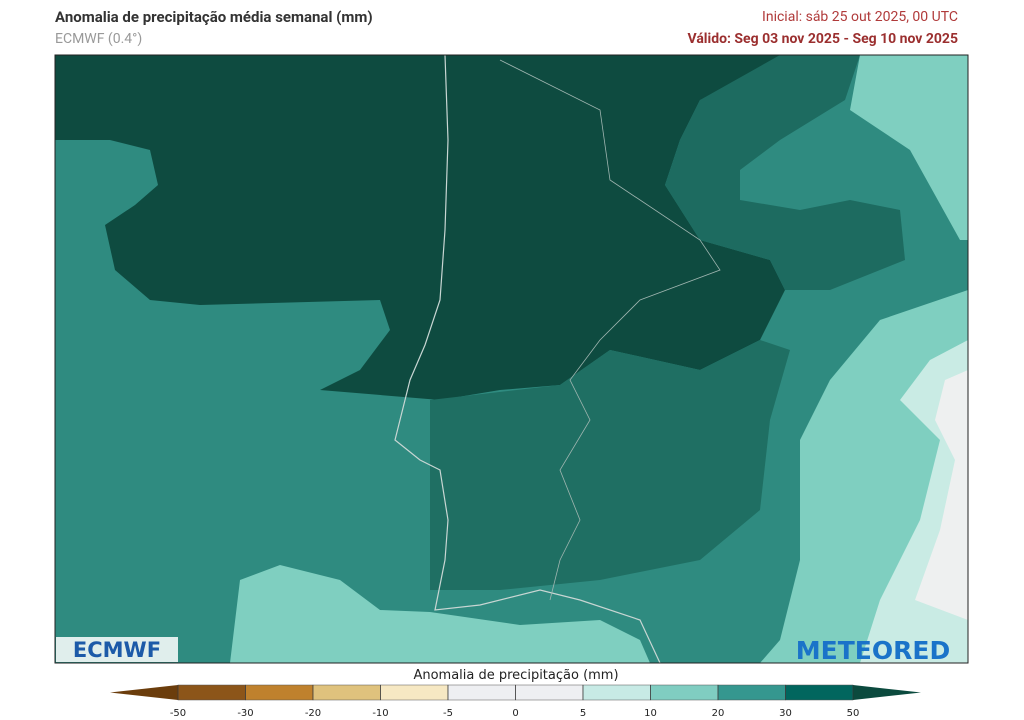 The height and width of the screenshot is (720, 1024). I want to click on logo-right: METEORED, so click(873, 650).